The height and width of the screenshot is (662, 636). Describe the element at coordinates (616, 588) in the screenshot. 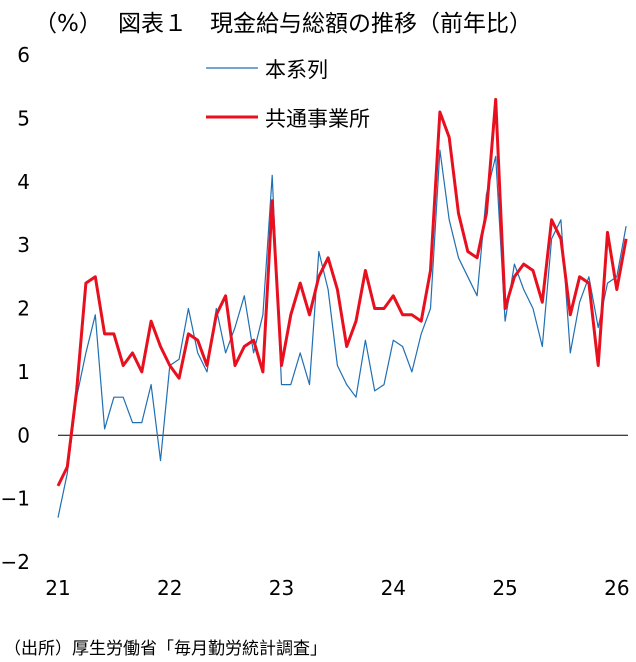

I see `x-tick-label: 26` at that location.